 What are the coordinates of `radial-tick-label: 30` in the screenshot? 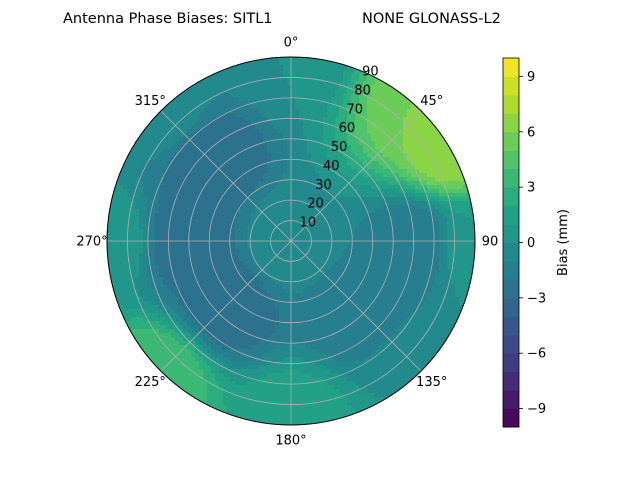 It's located at (323, 185).